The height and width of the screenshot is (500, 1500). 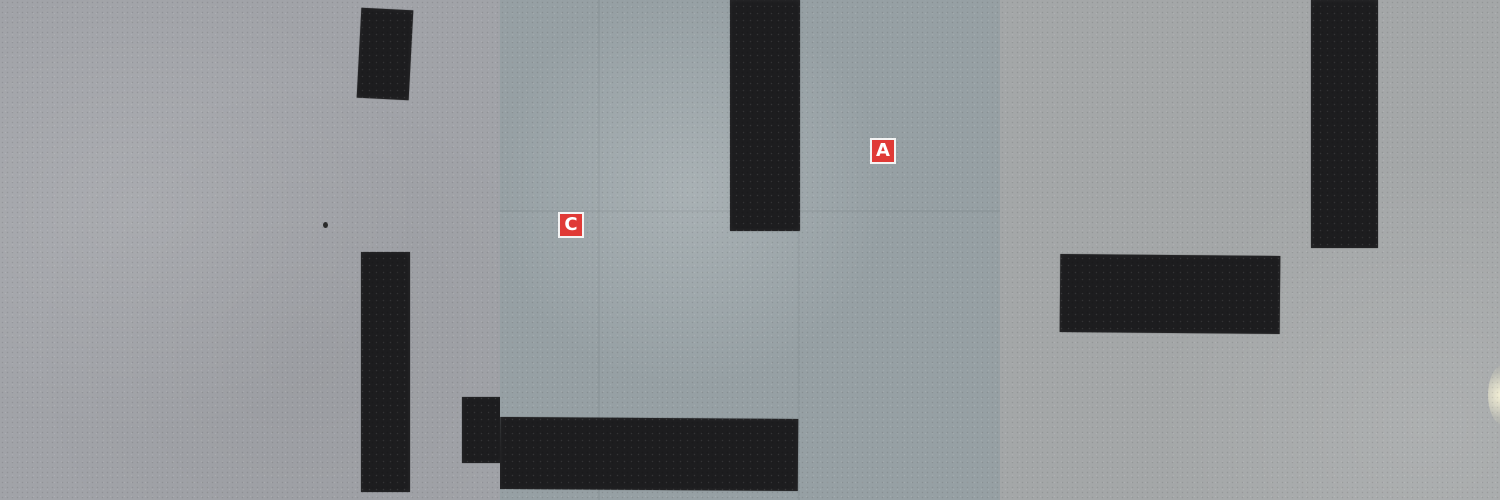 What do you see at coordinates (481, 430) in the screenshot?
I see `tape-small-edge` at bounding box center [481, 430].